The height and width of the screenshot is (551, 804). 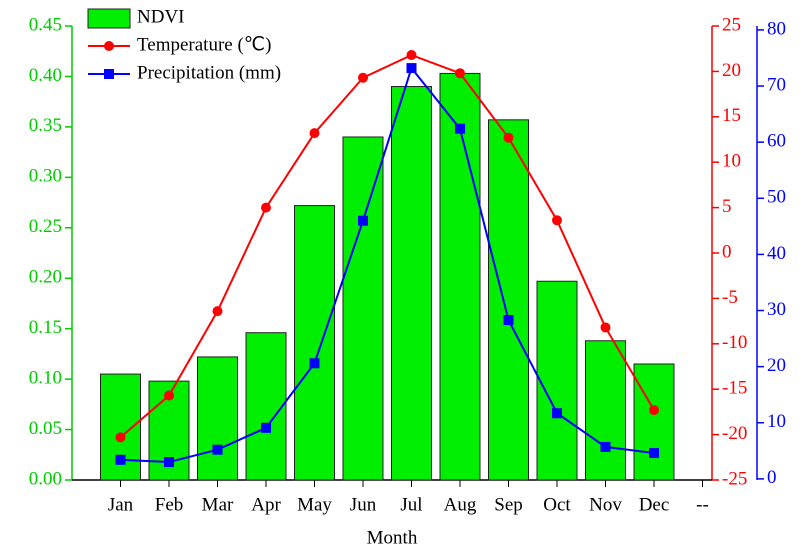 What do you see at coordinates (734, 388) in the screenshot?
I see `y-tick-label: -15` at bounding box center [734, 388].